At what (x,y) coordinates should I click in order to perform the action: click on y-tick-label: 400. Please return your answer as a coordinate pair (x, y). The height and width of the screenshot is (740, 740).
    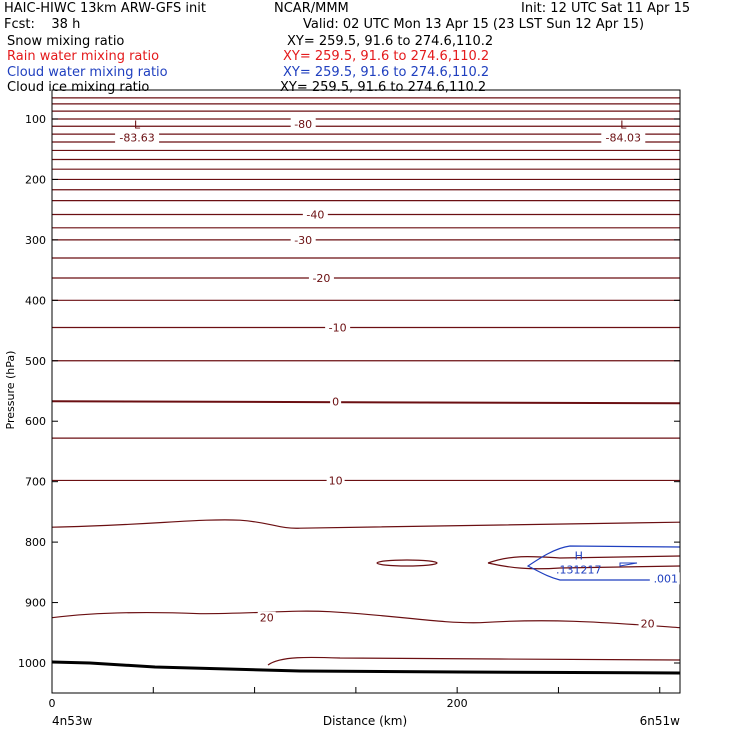
    Looking at the image, I should click on (35, 300).